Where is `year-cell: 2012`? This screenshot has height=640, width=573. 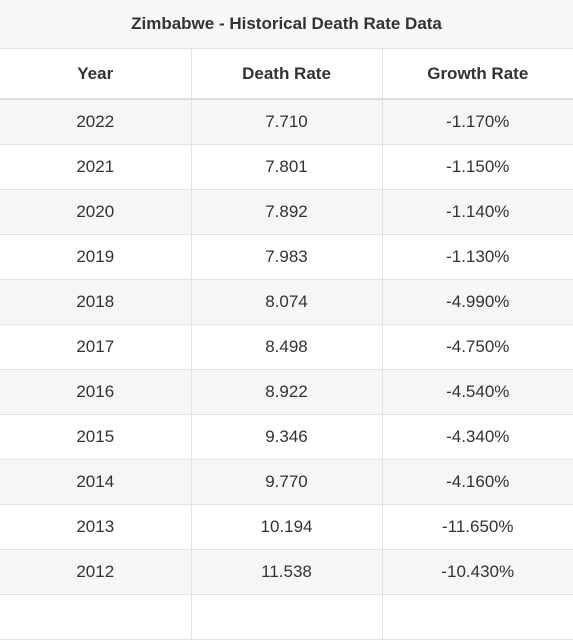
year-cell: 2012 is located at coordinates (96, 572).